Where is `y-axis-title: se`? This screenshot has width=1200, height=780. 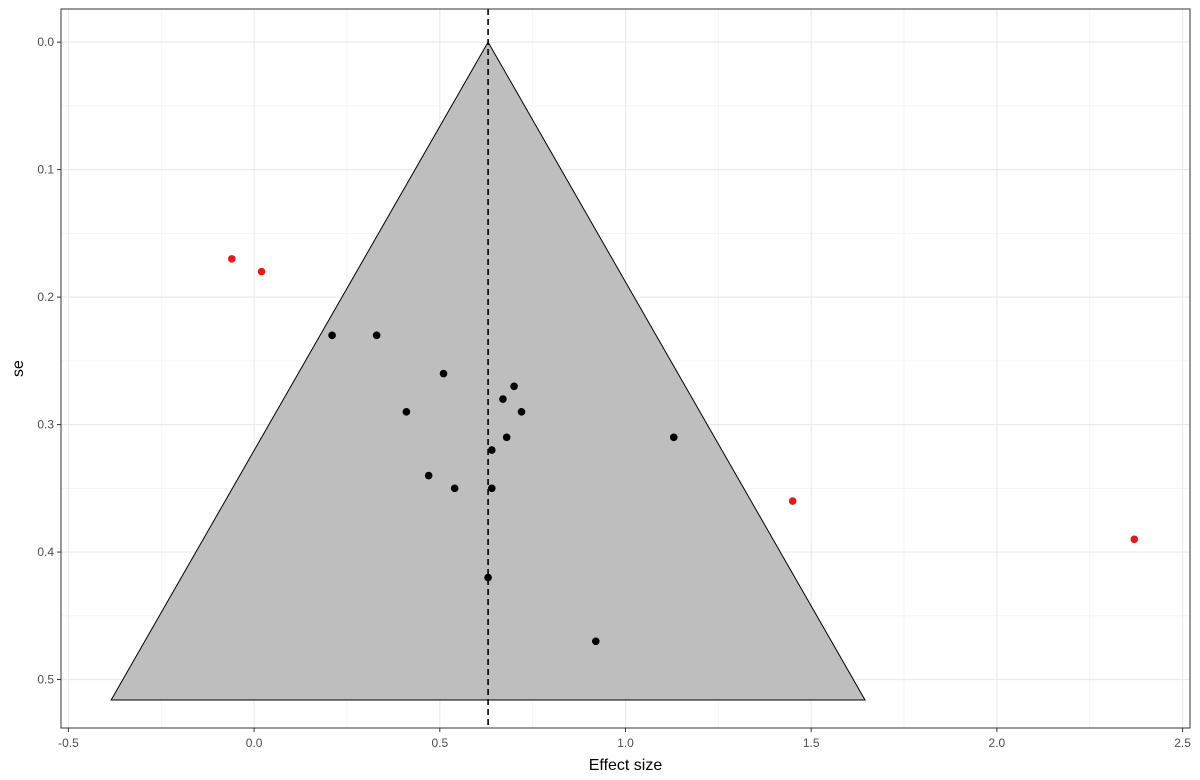
y-axis-title: se is located at coordinates (18, 368).